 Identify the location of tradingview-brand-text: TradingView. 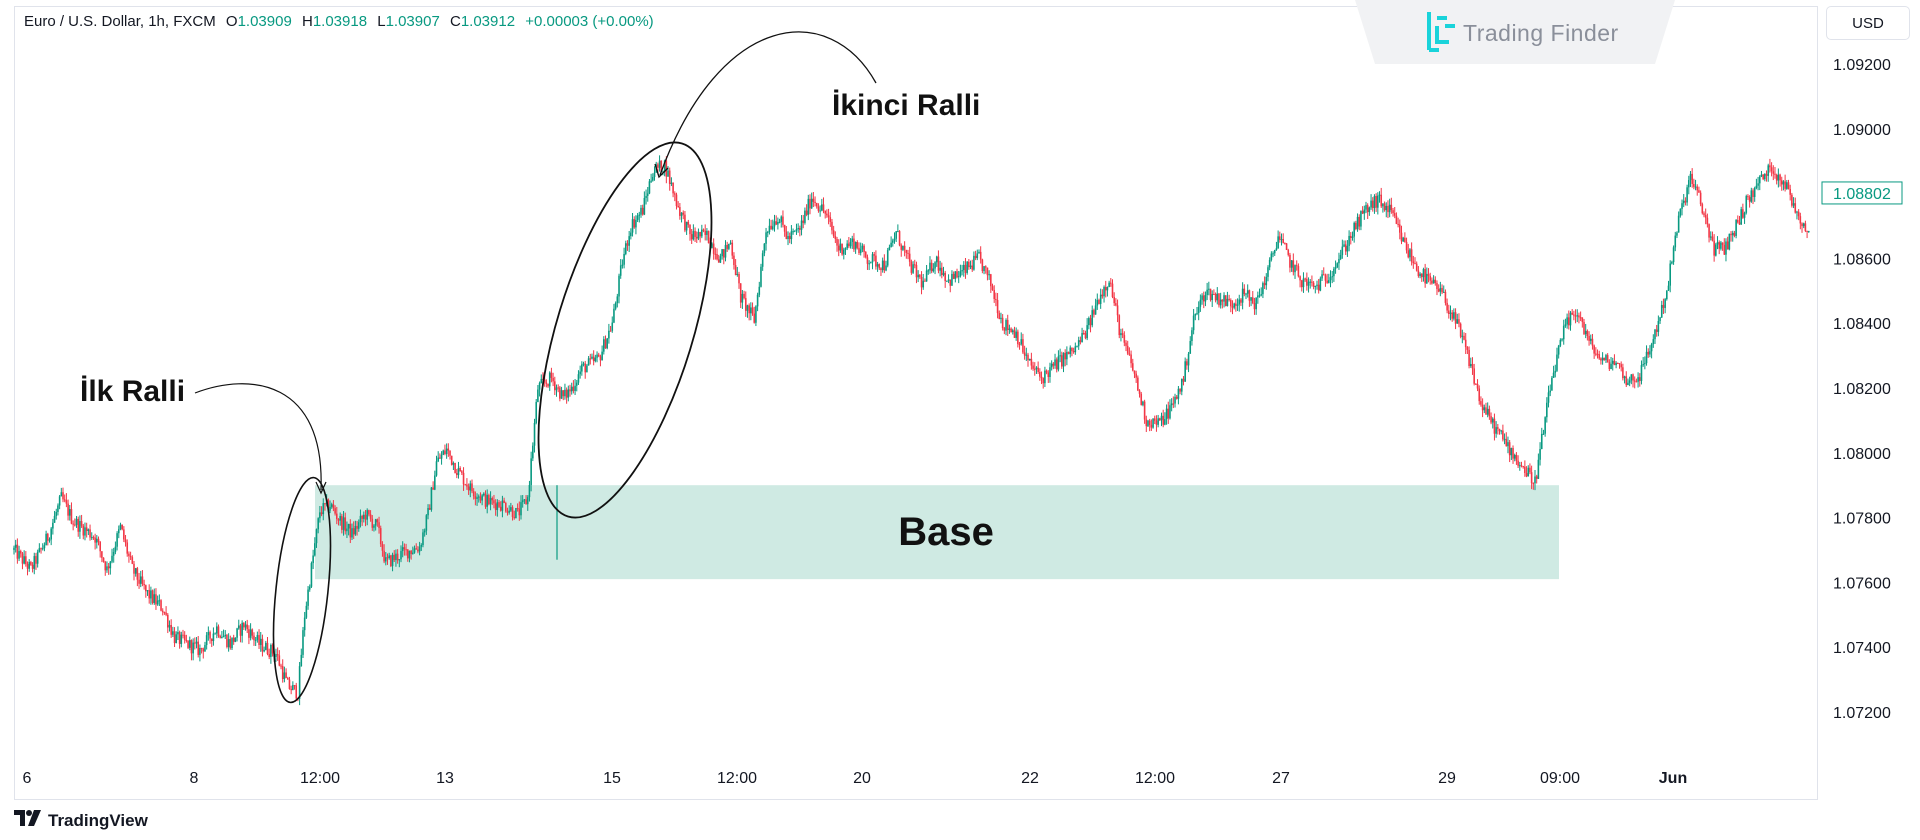
(98, 820).